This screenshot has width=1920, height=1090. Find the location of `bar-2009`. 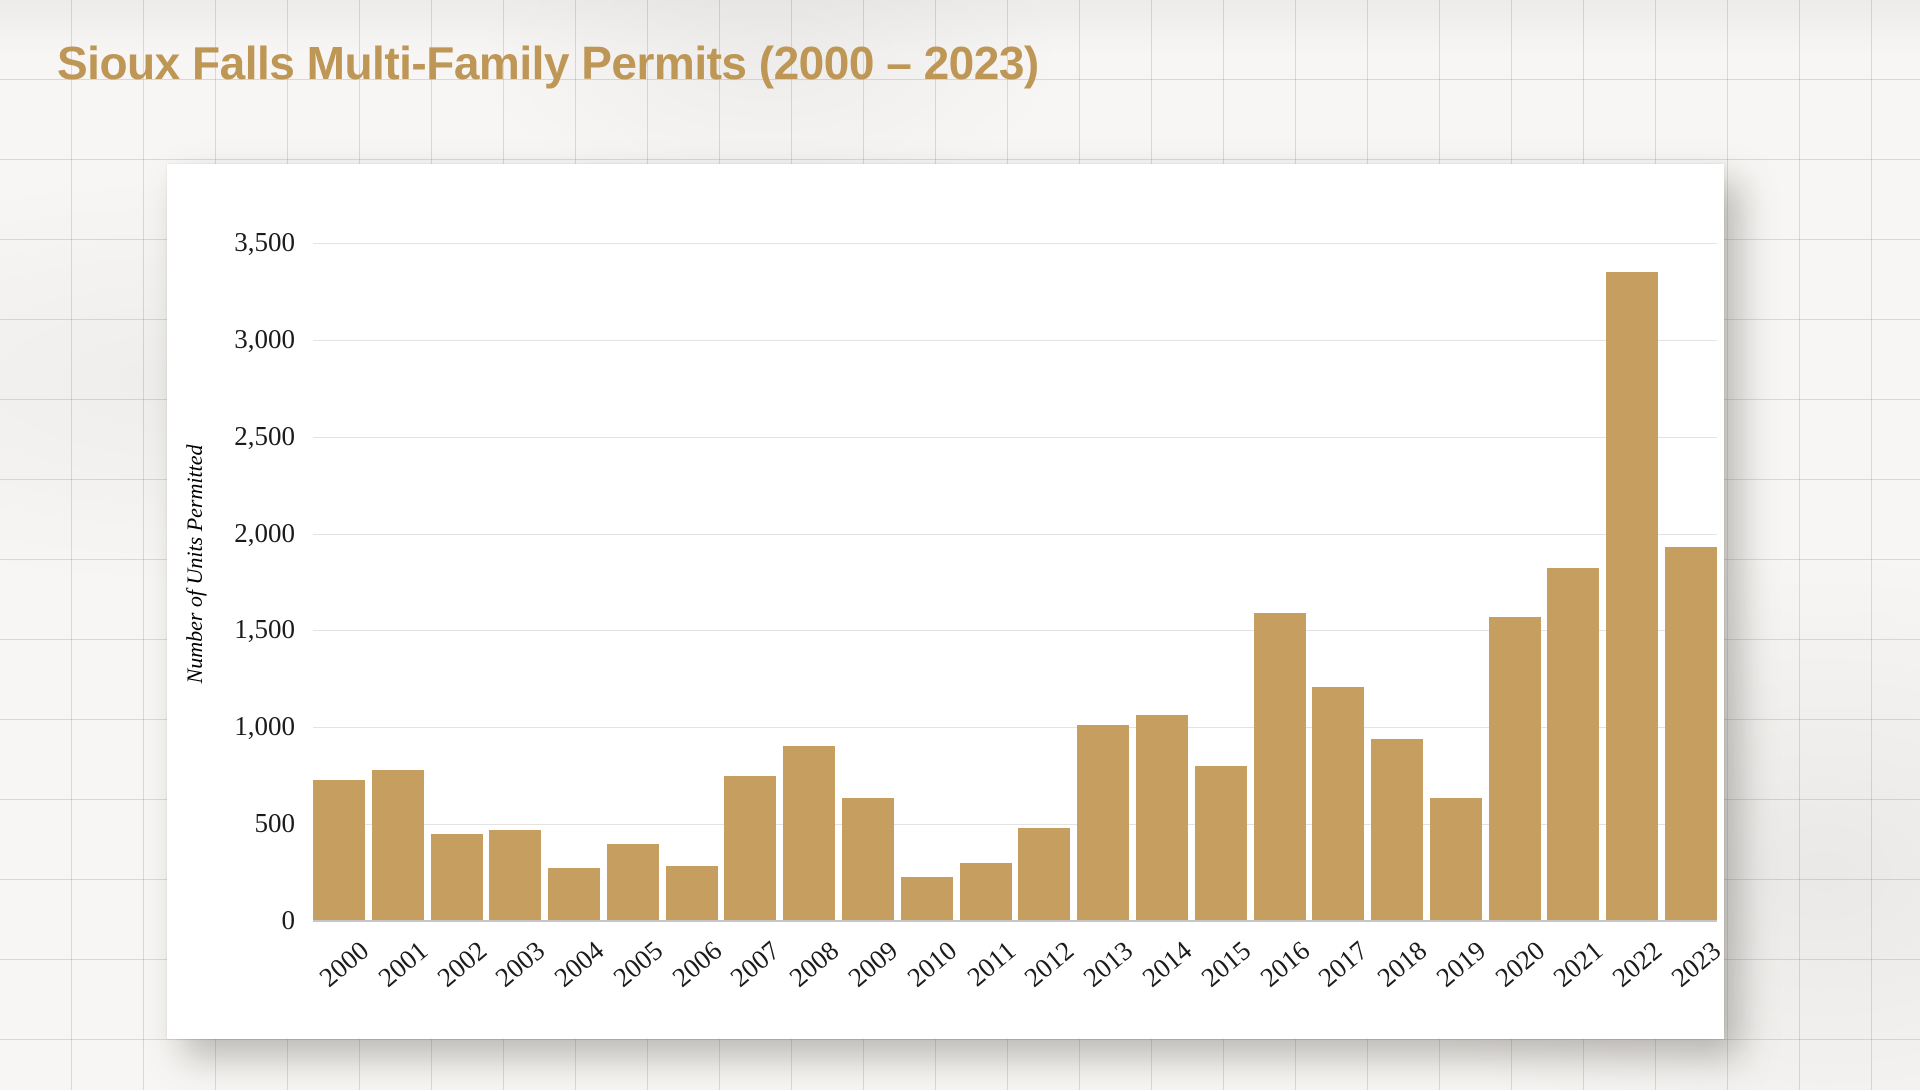

bar-2009 is located at coordinates (868, 859).